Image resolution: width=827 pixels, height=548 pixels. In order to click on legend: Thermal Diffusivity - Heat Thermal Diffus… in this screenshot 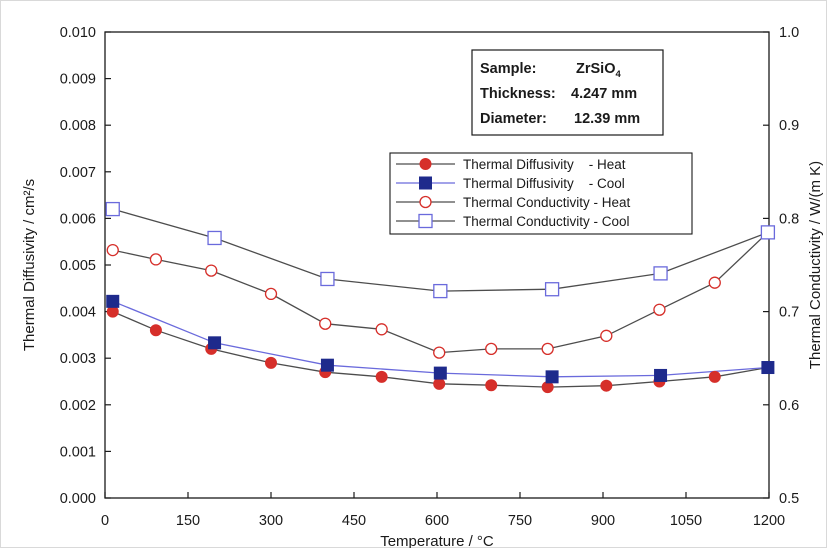, I will do `click(541, 193)`.